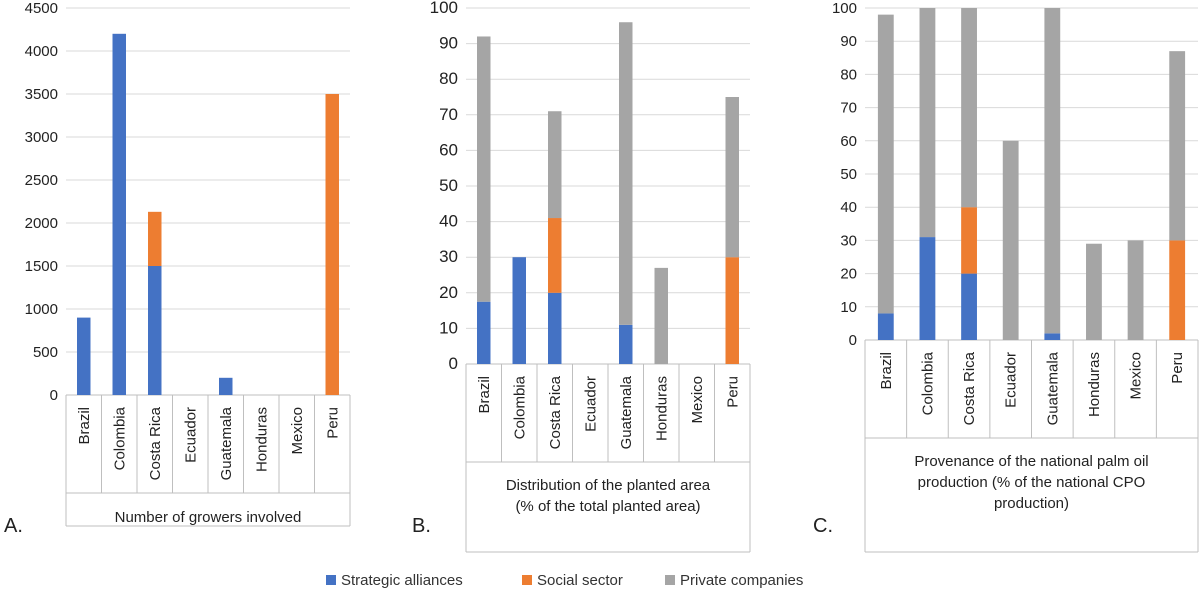 The image size is (1200, 598). What do you see at coordinates (41, 266) in the screenshot?
I see `y-tick-label: 1500` at bounding box center [41, 266].